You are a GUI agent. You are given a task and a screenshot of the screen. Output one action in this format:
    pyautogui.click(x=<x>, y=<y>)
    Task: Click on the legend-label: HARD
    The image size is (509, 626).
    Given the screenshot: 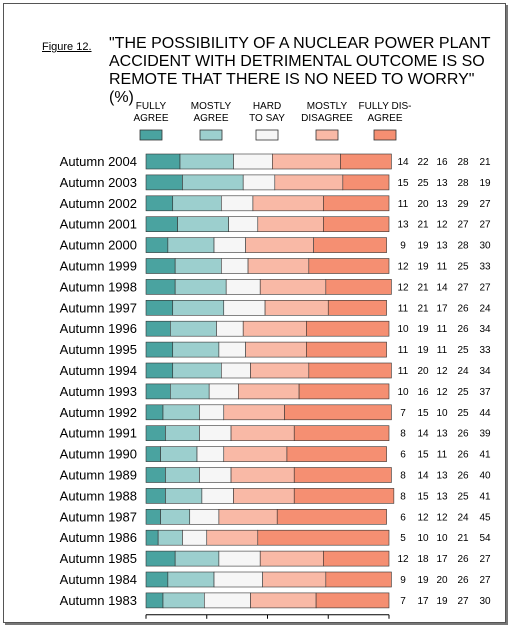 What is the action you would take?
    pyautogui.click(x=267, y=106)
    